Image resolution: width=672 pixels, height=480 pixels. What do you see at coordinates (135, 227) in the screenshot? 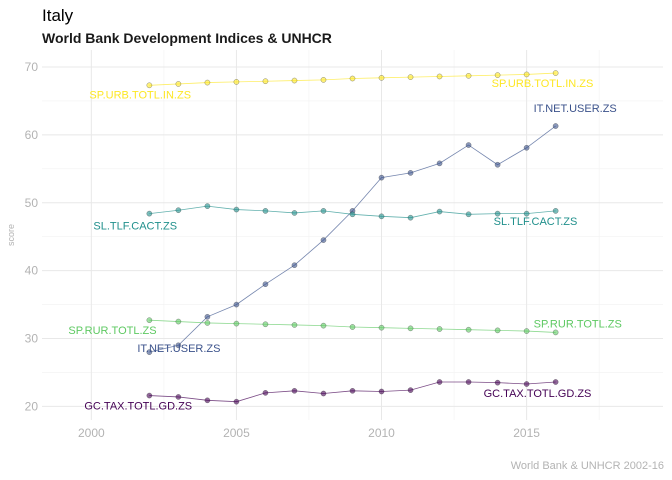
I see `series-start-label: SL.TLF.CACT.ZS` at bounding box center [135, 227].